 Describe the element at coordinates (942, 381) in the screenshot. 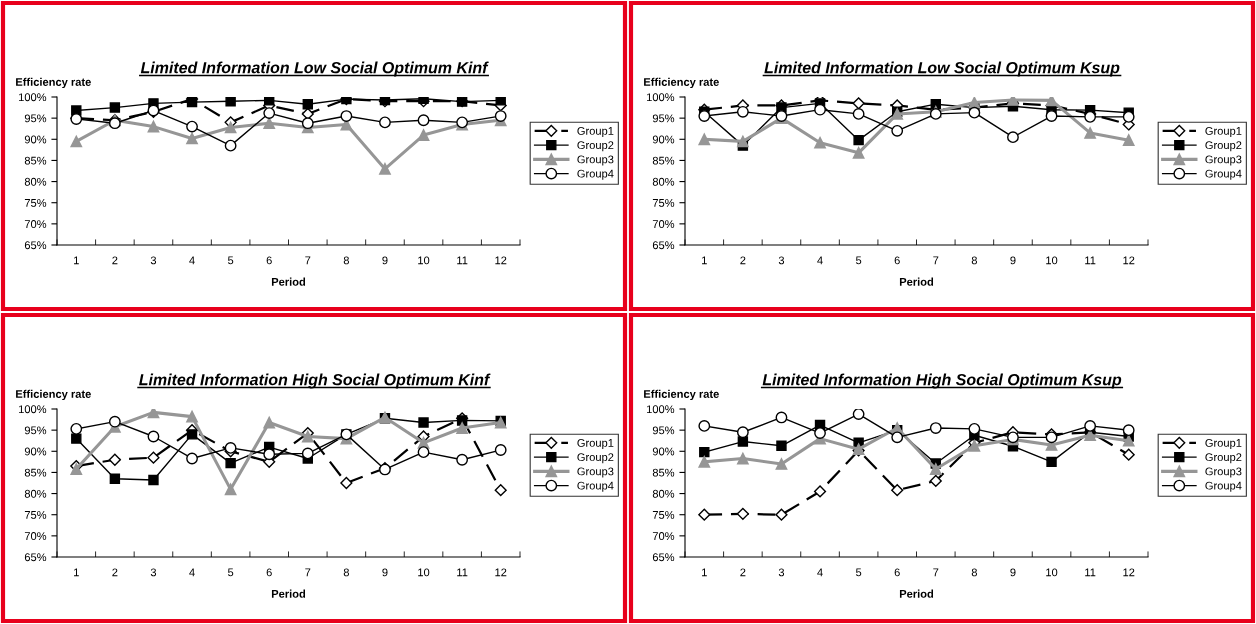

I see `chart-title: Limited Information High Social Optimum Ksup` at that location.